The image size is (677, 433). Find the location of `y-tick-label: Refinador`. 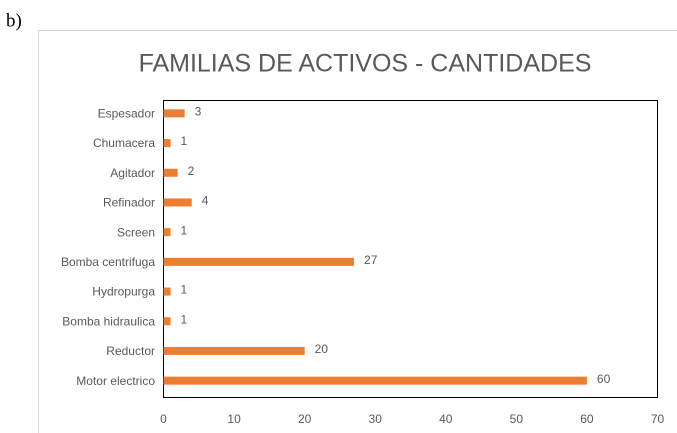

y-tick-label: Refinador is located at coordinates (129, 203).